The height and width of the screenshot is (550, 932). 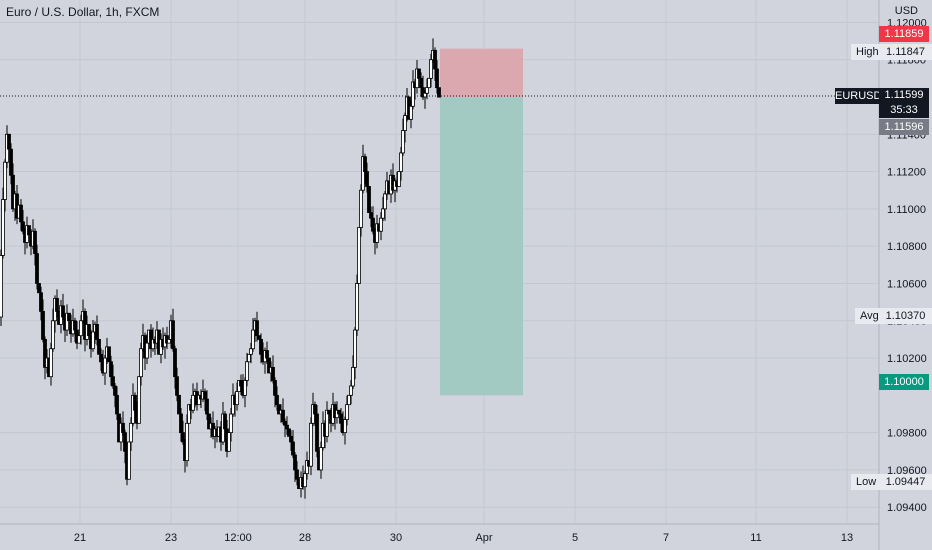 What do you see at coordinates (904, 34) in the screenshot?
I see `target-price-tag: 1.11859` at bounding box center [904, 34].